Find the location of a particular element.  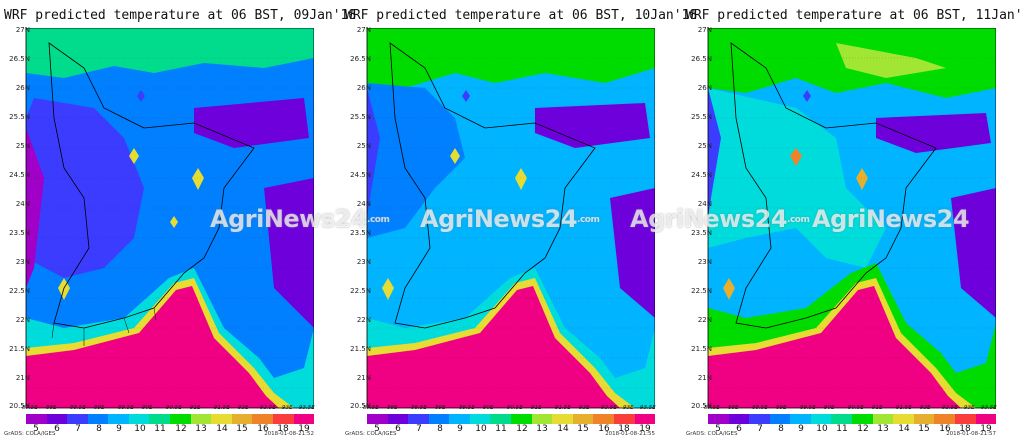

lat-label: 20.5N is located at coordinates (701, 406).